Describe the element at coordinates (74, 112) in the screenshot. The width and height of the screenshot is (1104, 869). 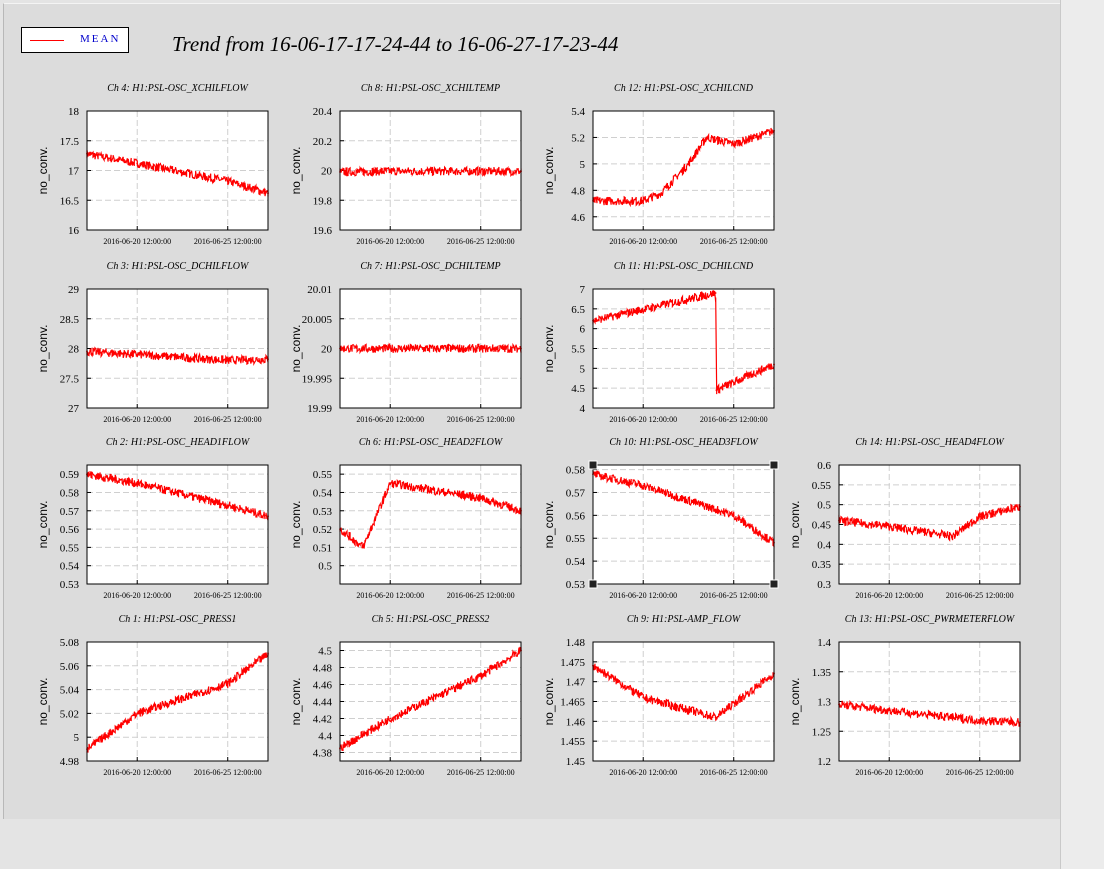
I see `y-tick-label: 18` at that location.